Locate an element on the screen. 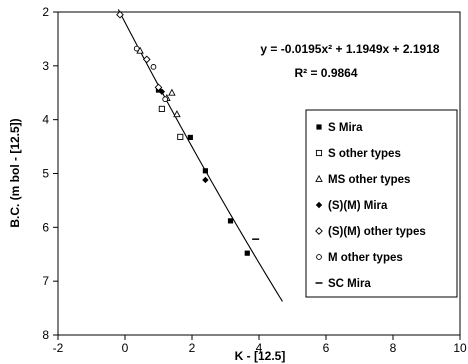  x-tick-label: 4 is located at coordinates (259, 348).